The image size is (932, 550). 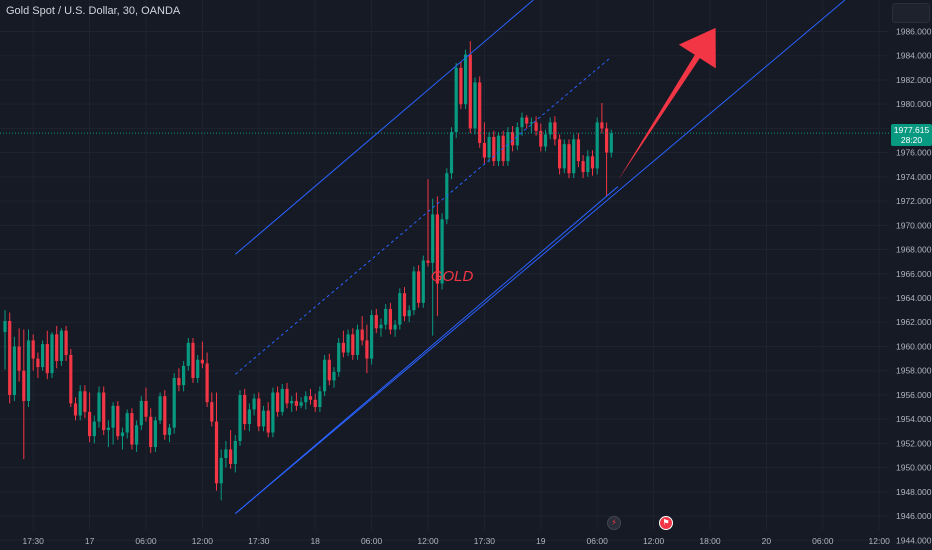 I want to click on price-tick-label: 1968.000, so click(x=914, y=250).